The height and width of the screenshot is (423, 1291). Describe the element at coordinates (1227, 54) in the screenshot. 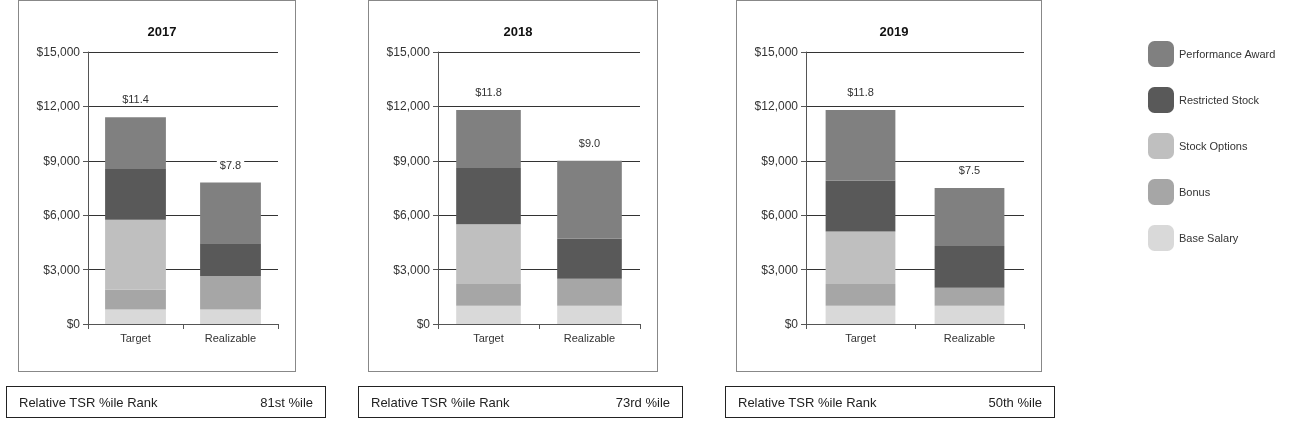

I see `legend-label: Performance Award` at that location.